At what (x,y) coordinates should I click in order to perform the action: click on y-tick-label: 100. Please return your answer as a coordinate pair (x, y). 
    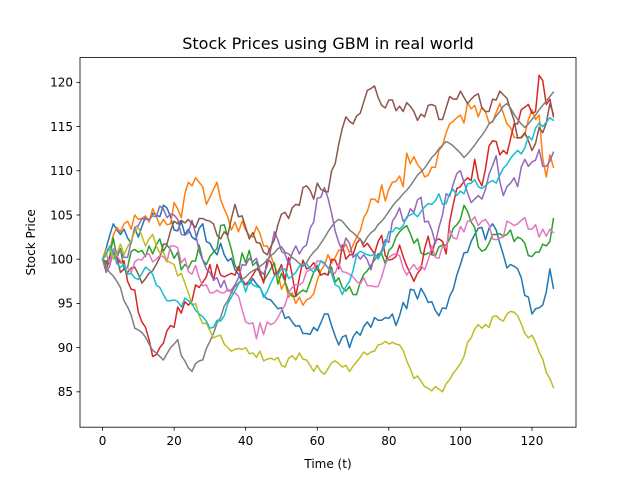
    Looking at the image, I should click on (61, 260).